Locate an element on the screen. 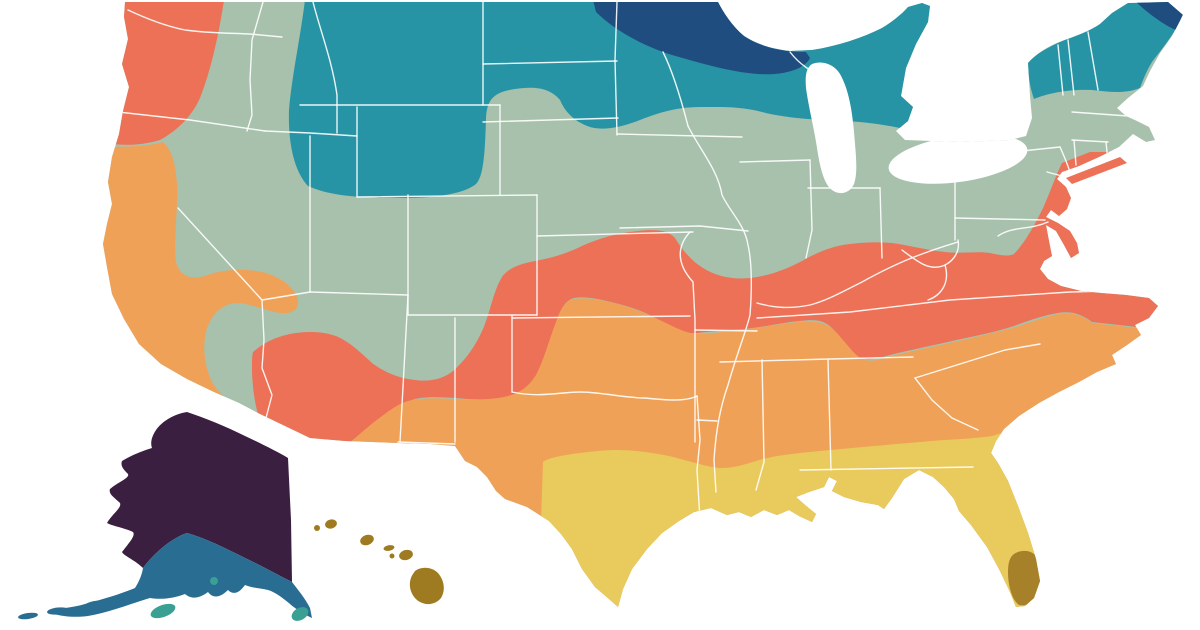 Image resolution: width=1200 pixels, height=630 pixels. zone-navy-minnesota is located at coordinates (701, 38).